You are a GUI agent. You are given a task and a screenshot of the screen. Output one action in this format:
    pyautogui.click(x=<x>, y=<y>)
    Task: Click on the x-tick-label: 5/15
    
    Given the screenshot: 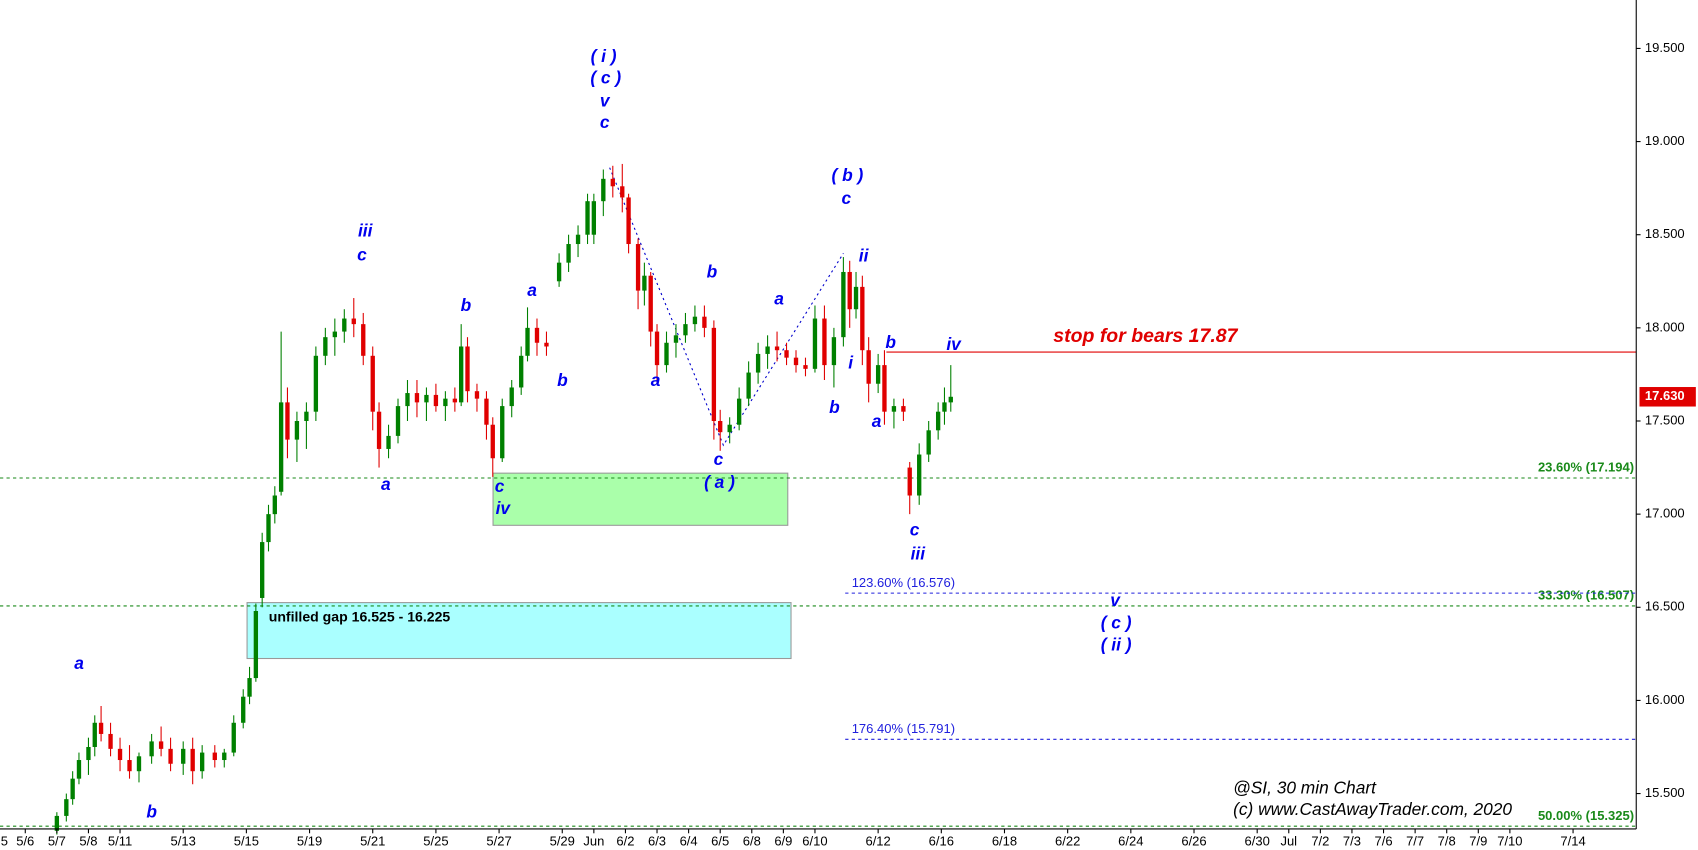 What is the action you would take?
    pyautogui.click(x=246, y=840)
    